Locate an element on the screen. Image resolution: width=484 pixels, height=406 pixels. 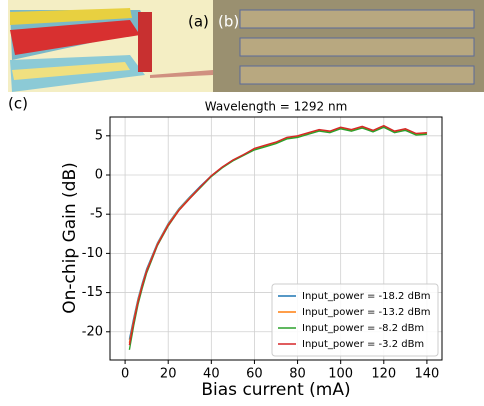
panel-a-image is located at coordinates (110, 46).